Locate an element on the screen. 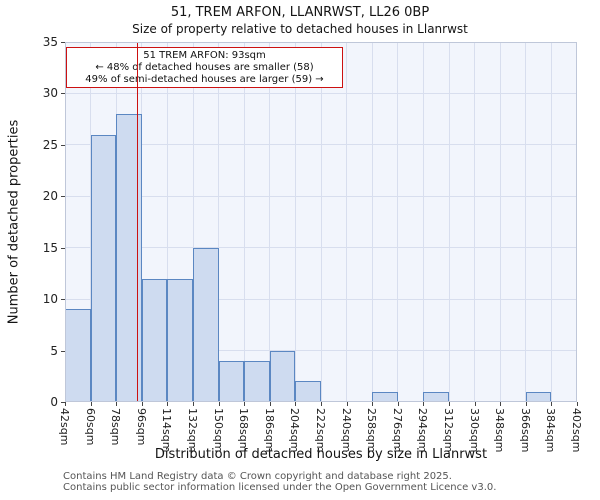 This screenshot has height=500, width=600. x-tick-label: 330sqm is located at coordinates (474, 430).